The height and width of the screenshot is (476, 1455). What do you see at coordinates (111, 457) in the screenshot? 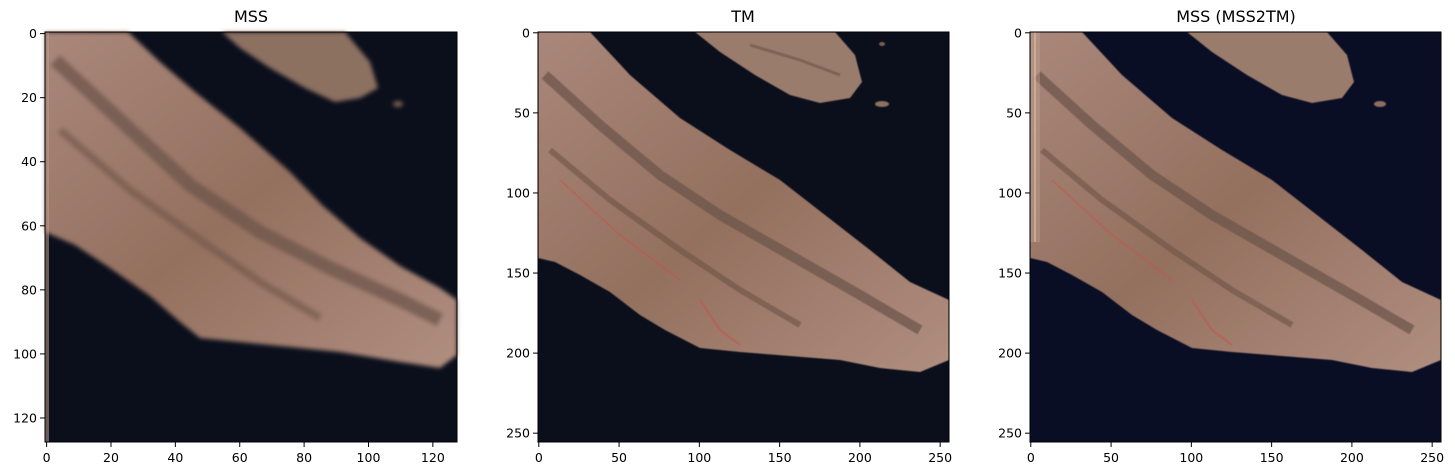
I see `x-tick-label: 20` at bounding box center [111, 457].